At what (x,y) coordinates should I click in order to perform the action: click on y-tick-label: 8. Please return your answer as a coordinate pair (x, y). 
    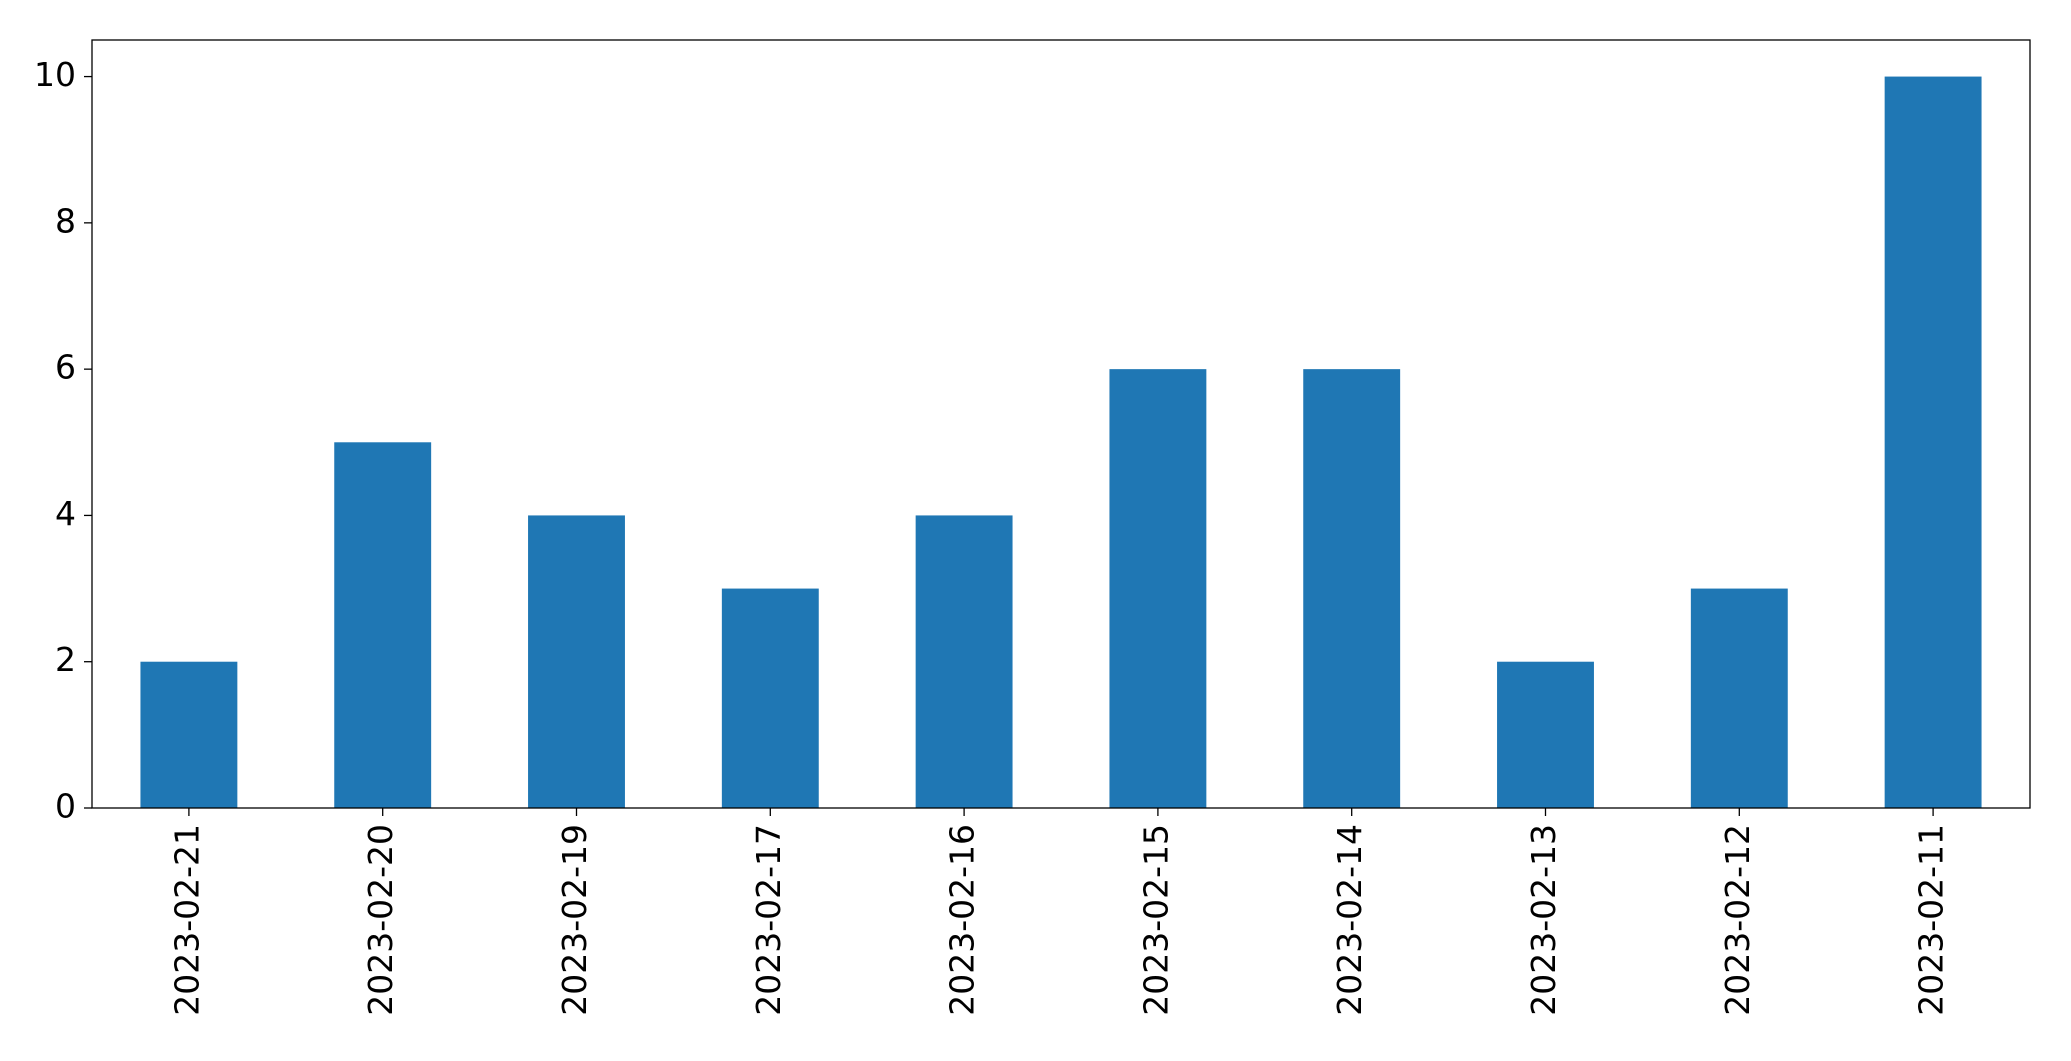
    Looking at the image, I should click on (65, 220).